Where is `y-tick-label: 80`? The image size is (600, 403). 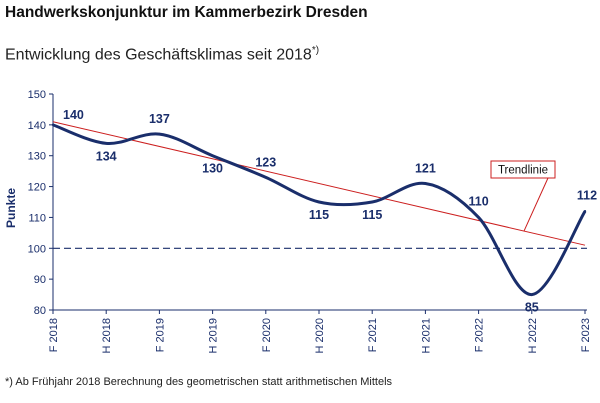 y-tick-label: 80 is located at coordinates (40, 311).